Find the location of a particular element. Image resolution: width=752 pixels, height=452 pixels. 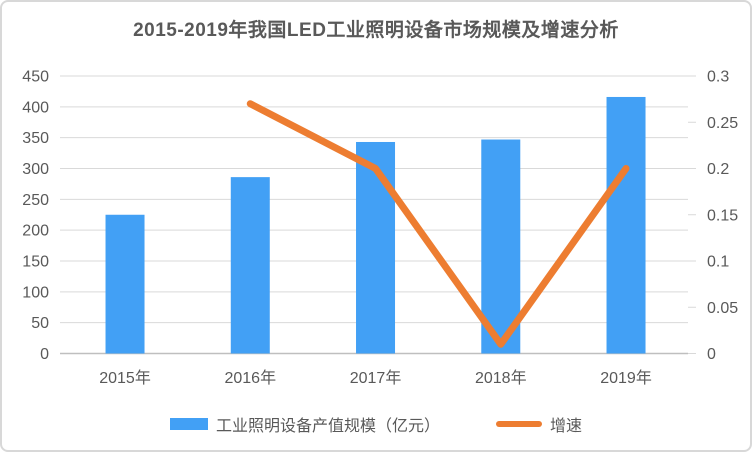

right-axis-label: 0.15 is located at coordinates (722, 215).